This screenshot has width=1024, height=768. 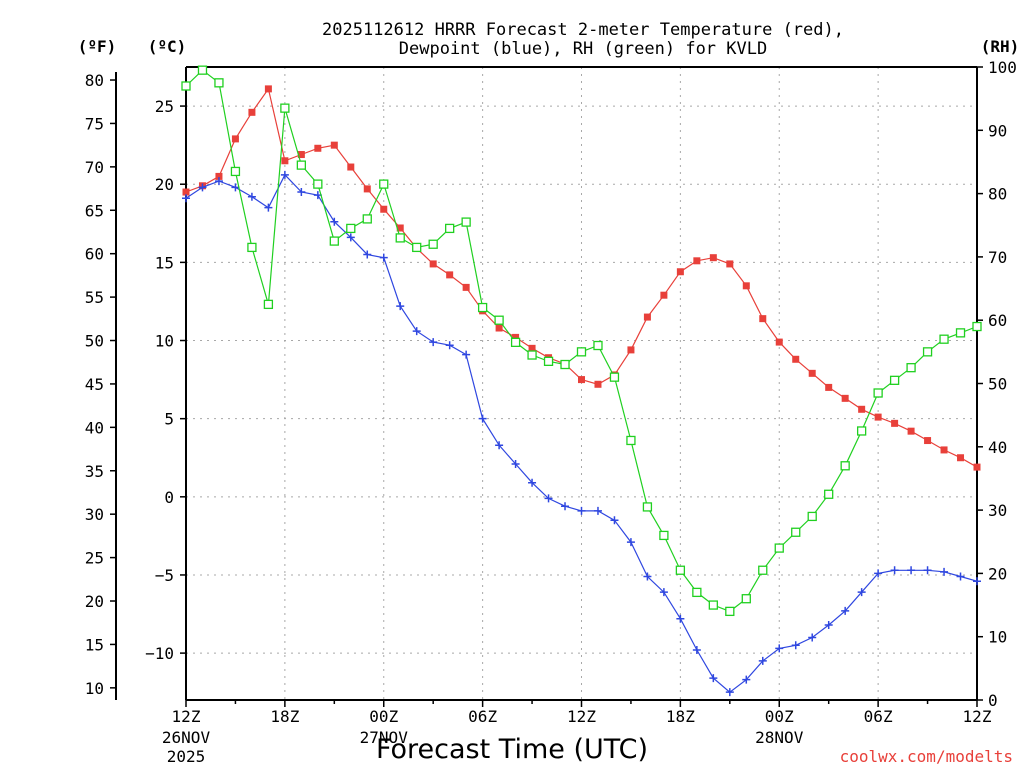 I want to click on fahrenheit-tick-label: 45, so click(x=94, y=384).